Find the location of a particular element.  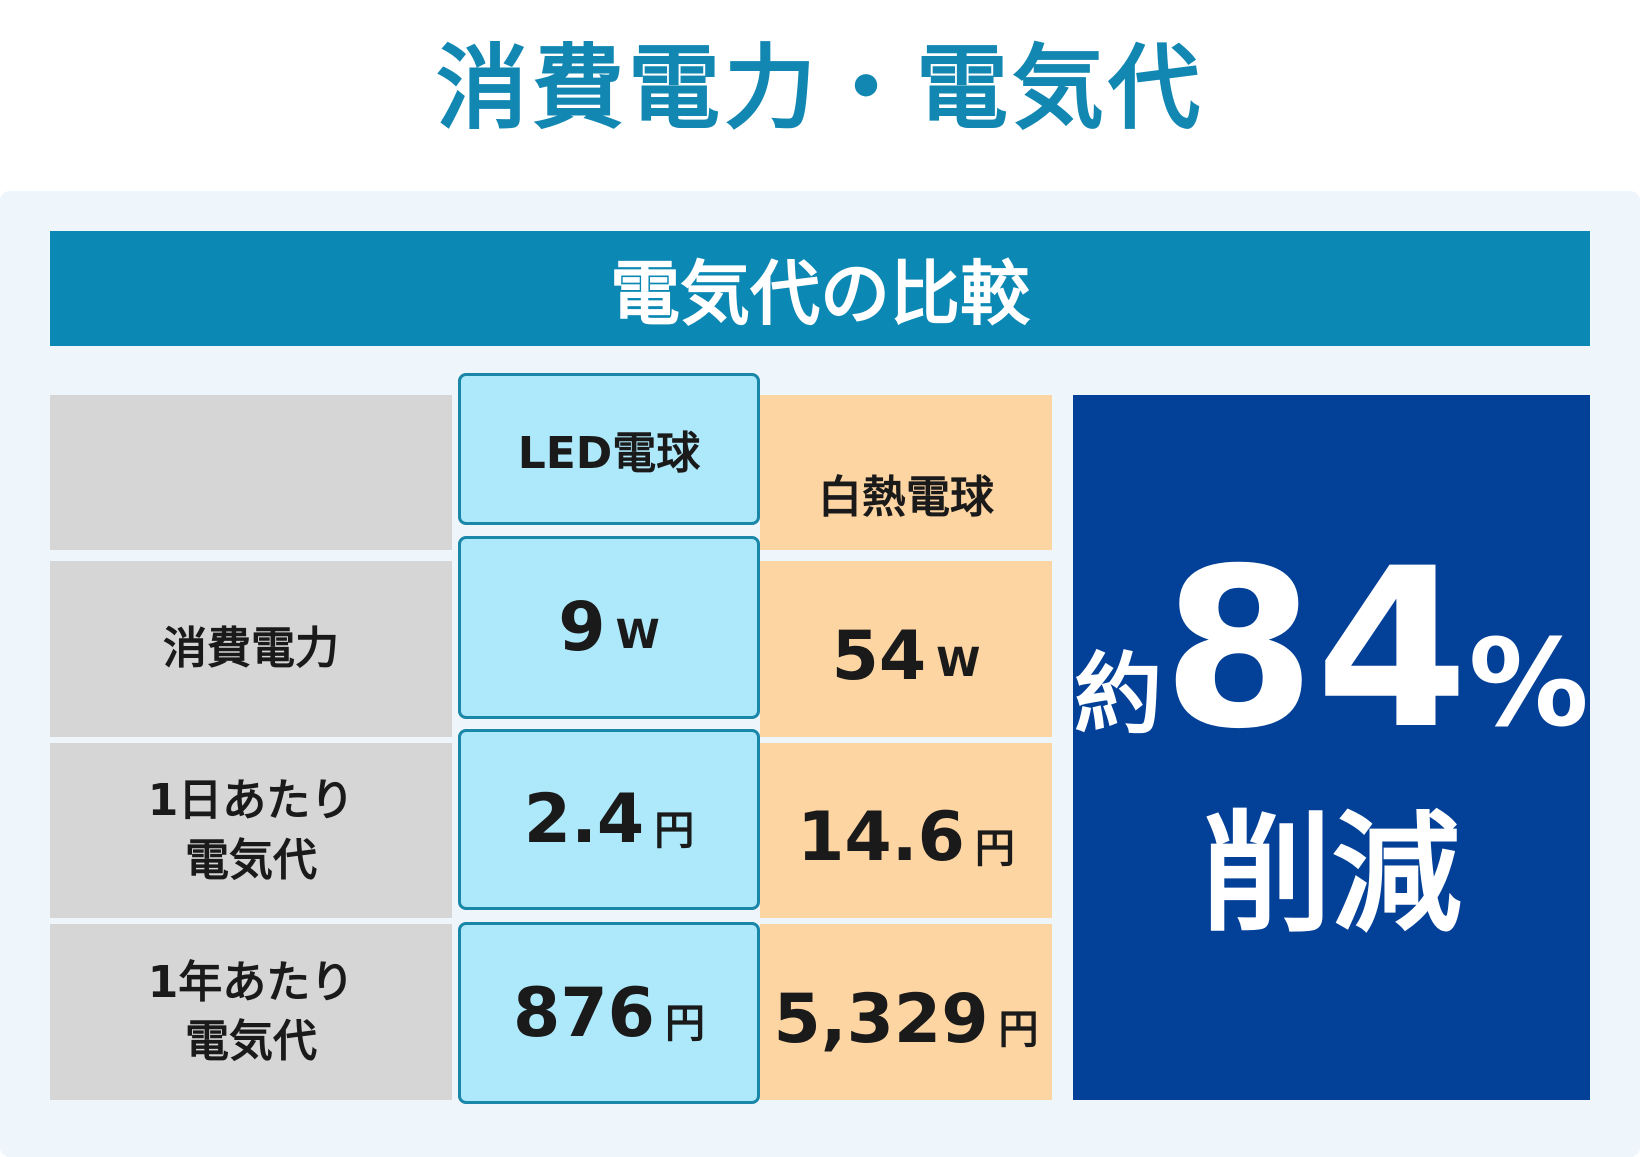

summary-number: 84 is located at coordinates (1315, 648).